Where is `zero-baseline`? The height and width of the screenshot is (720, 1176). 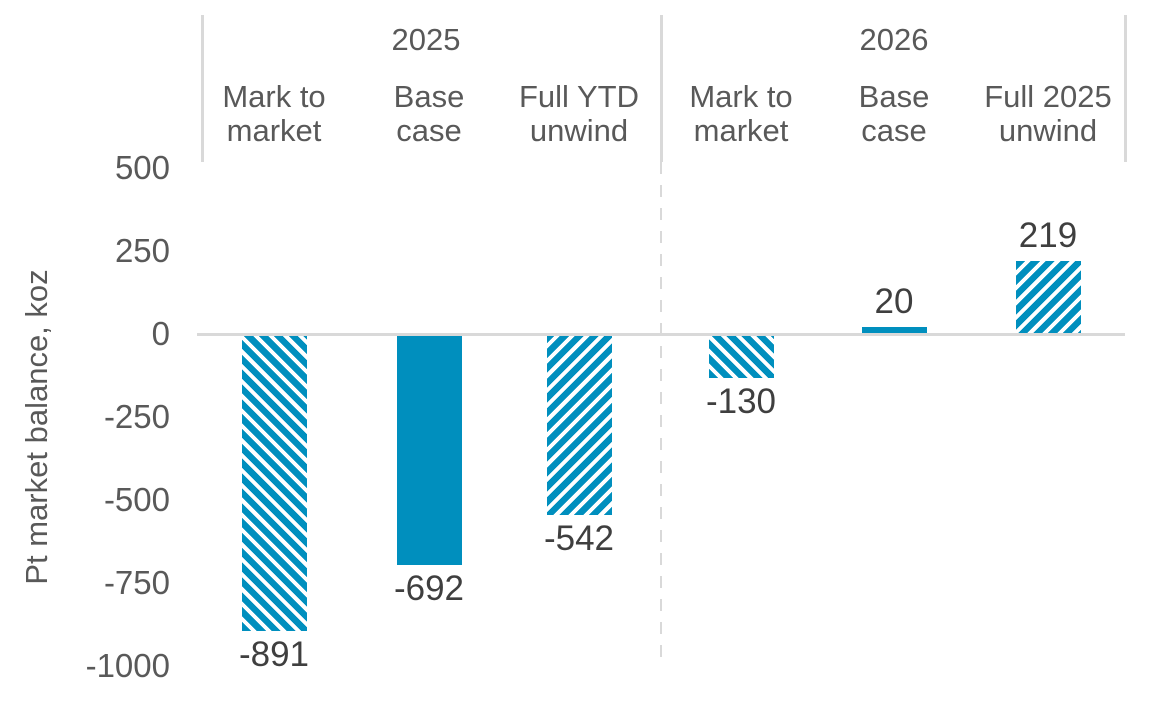 zero-baseline is located at coordinates (661, 334).